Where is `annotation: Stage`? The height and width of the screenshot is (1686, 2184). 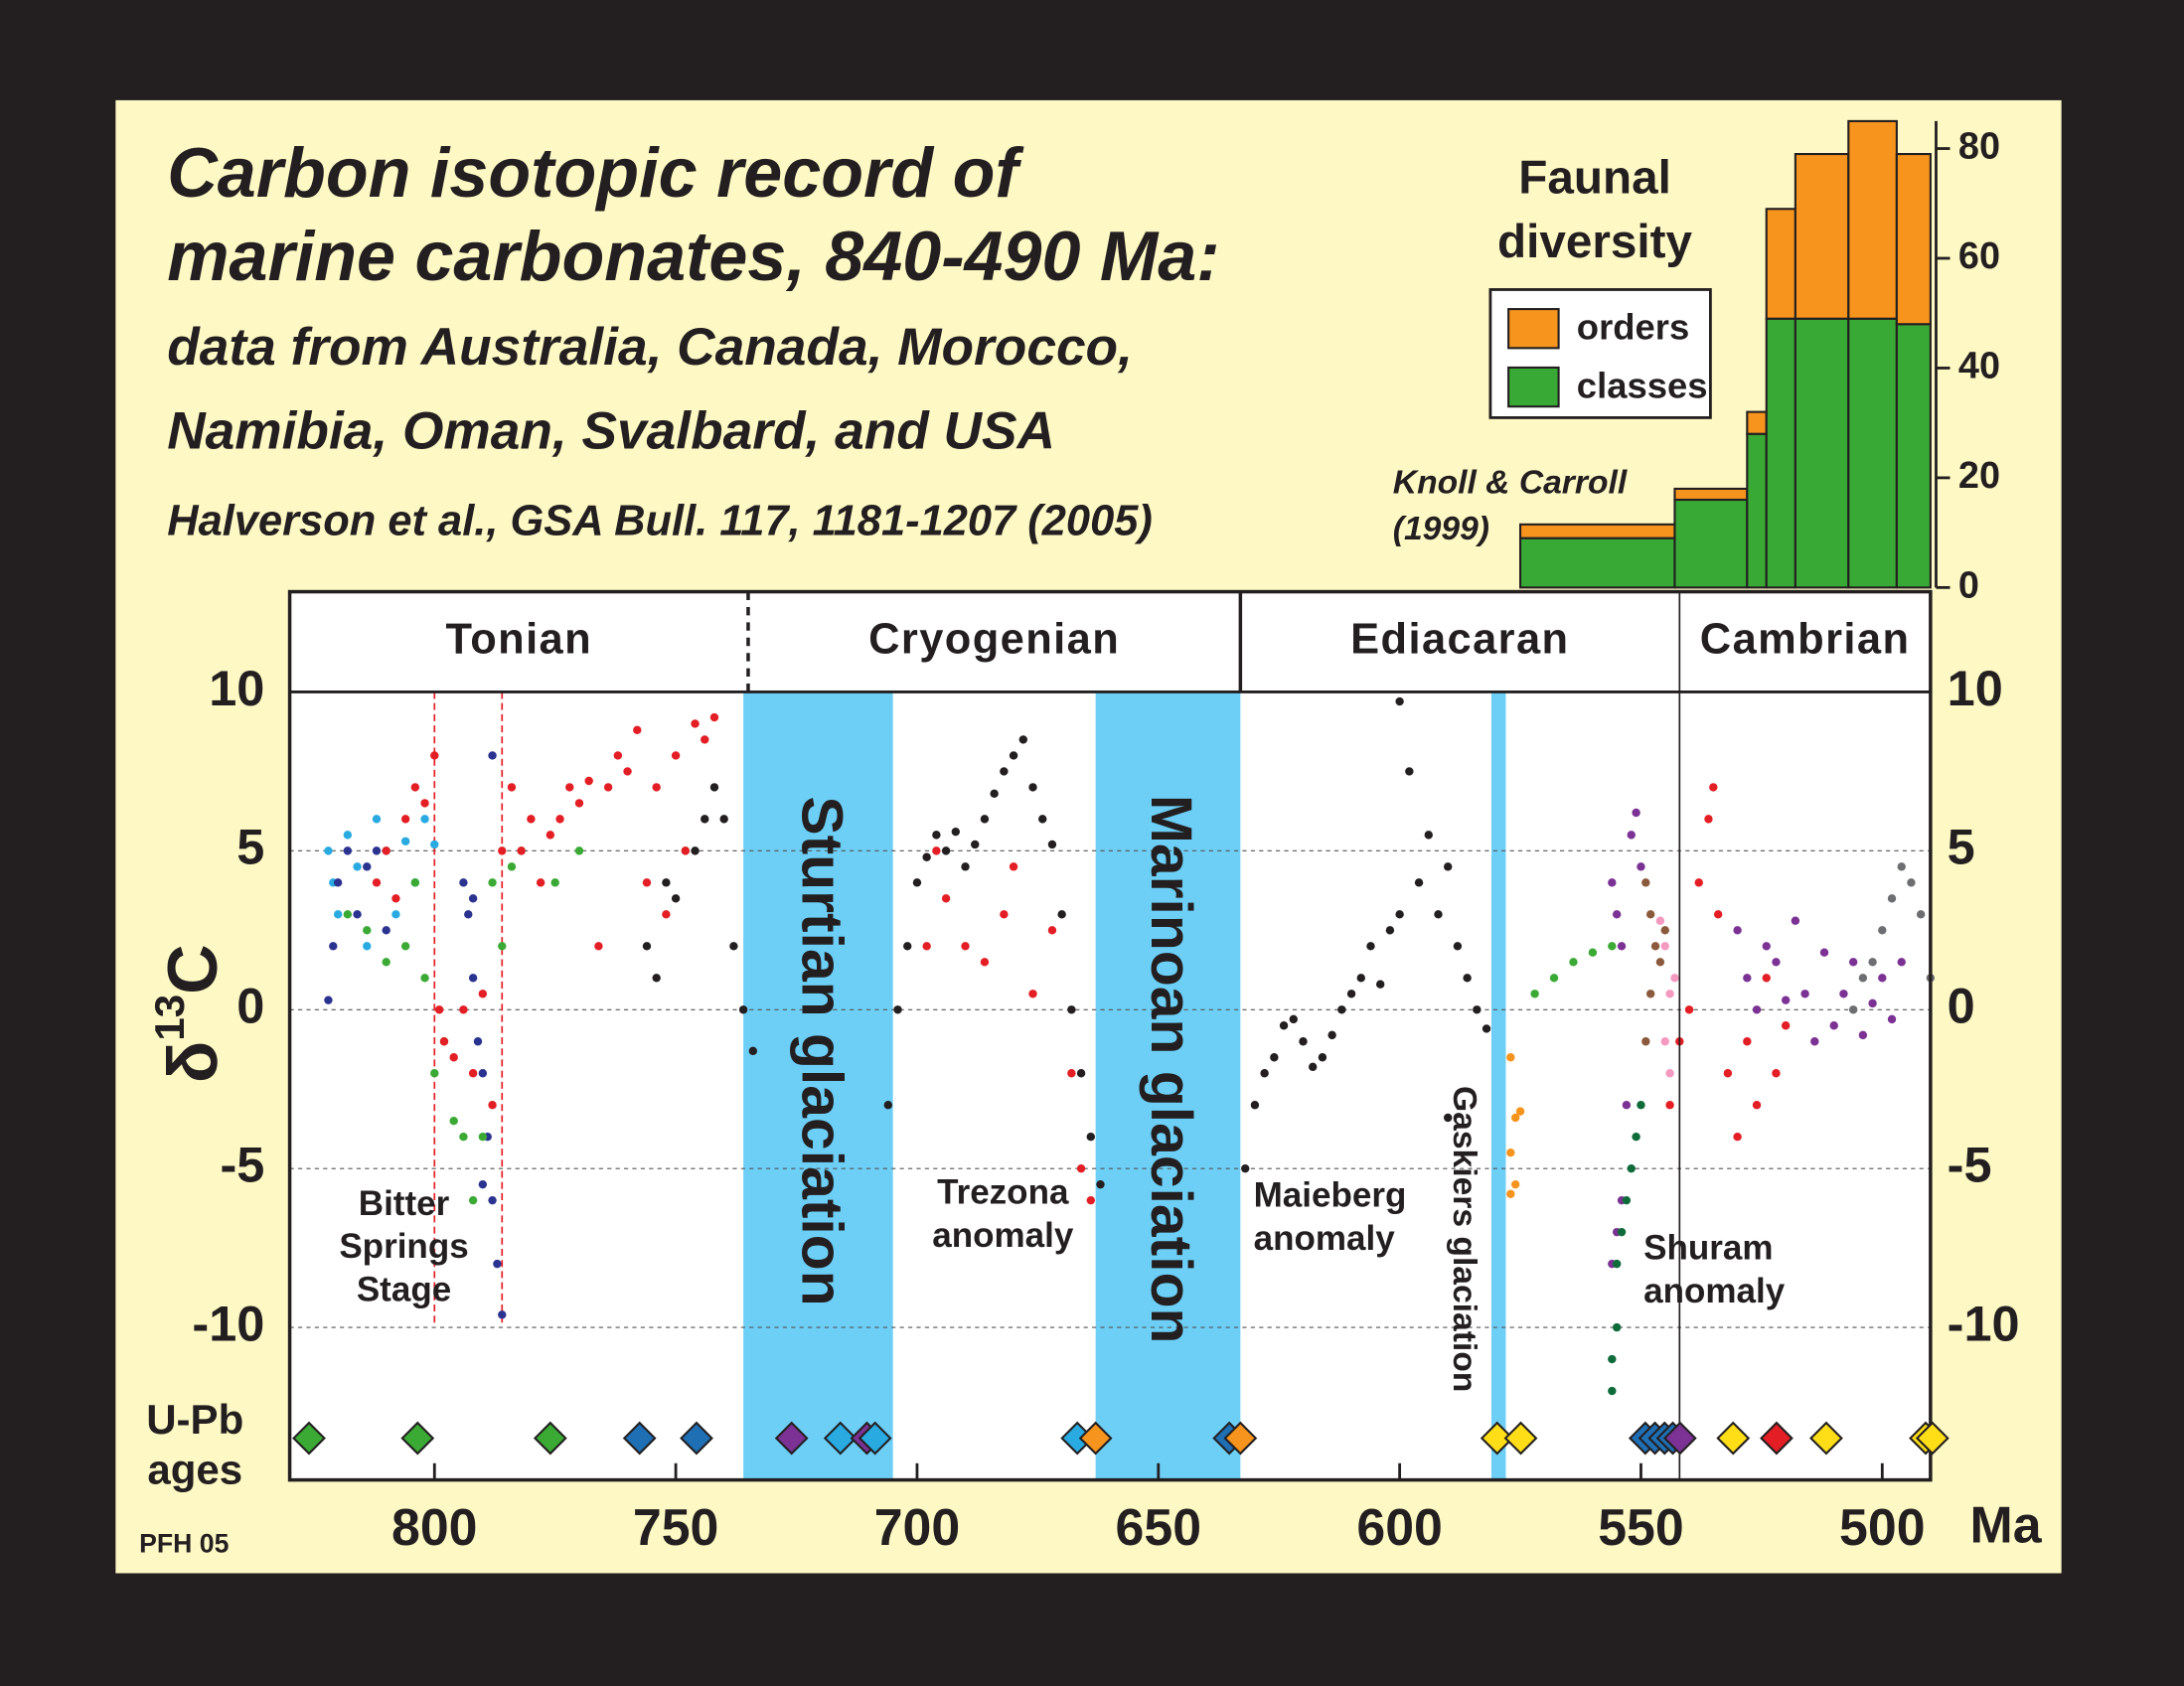
annotation: Stage is located at coordinates (404, 1290).